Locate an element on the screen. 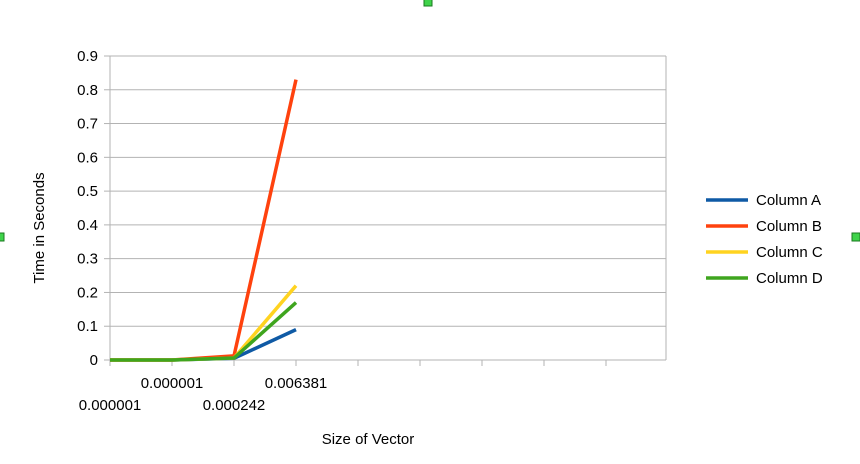  y-tick-label: 0.2 is located at coordinates (87, 292).